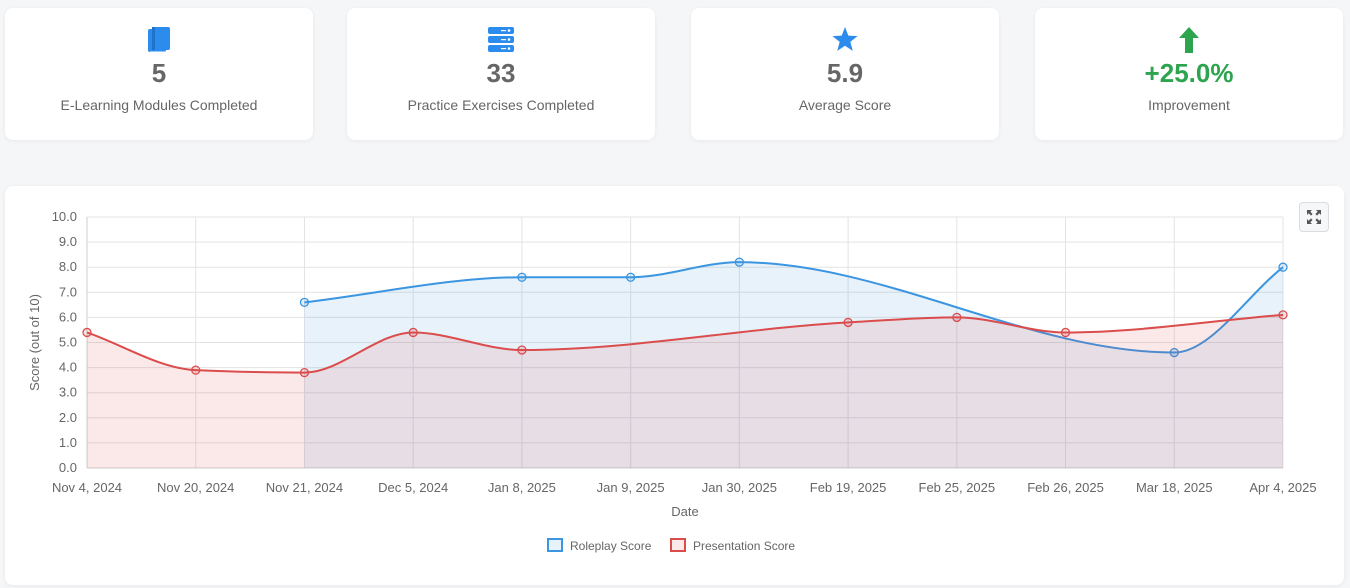 The width and height of the screenshot is (1350, 588). What do you see at coordinates (1189, 40) in the screenshot?
I see `arrow-up-icon` at bounding box center [1189, 40].